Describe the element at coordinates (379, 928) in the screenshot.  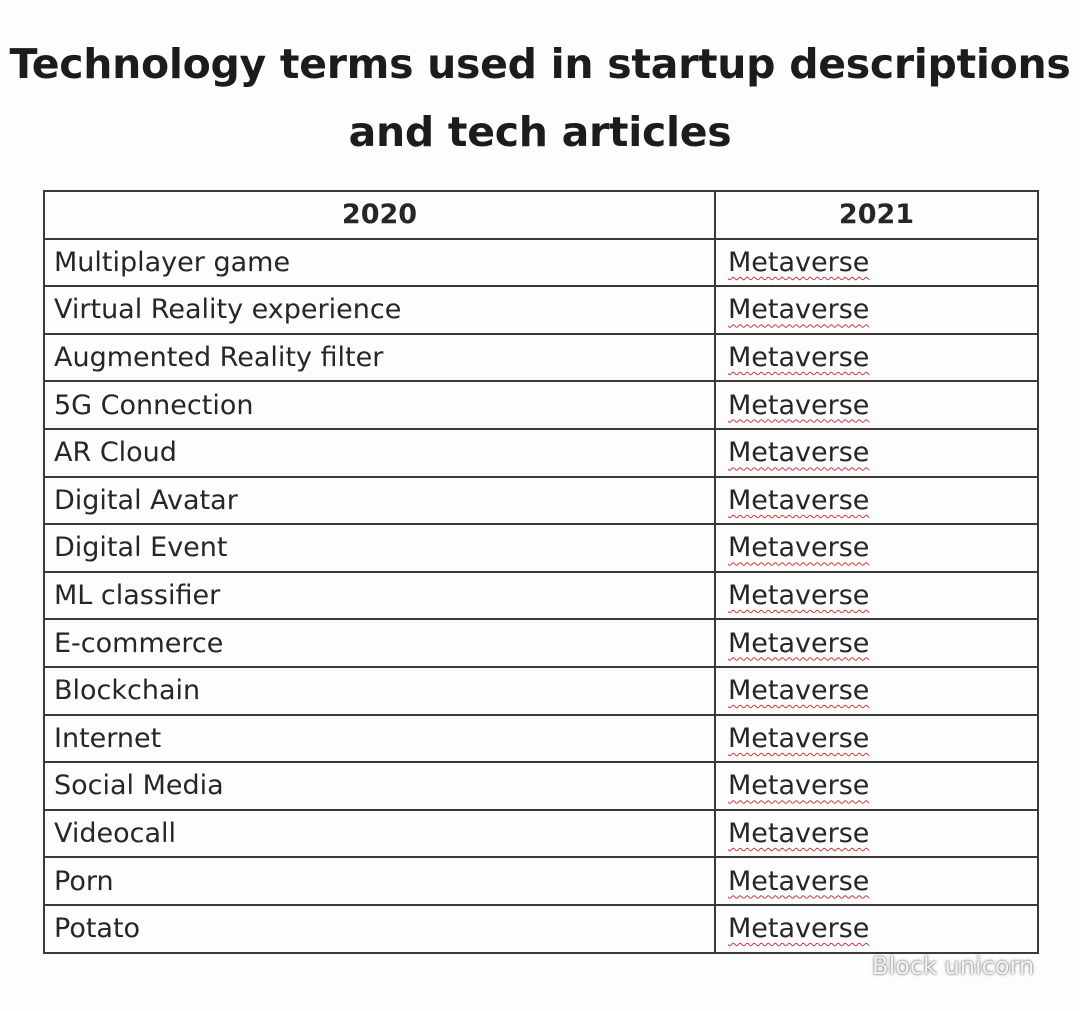
I see `term-2020-cell: Potato` at that location.